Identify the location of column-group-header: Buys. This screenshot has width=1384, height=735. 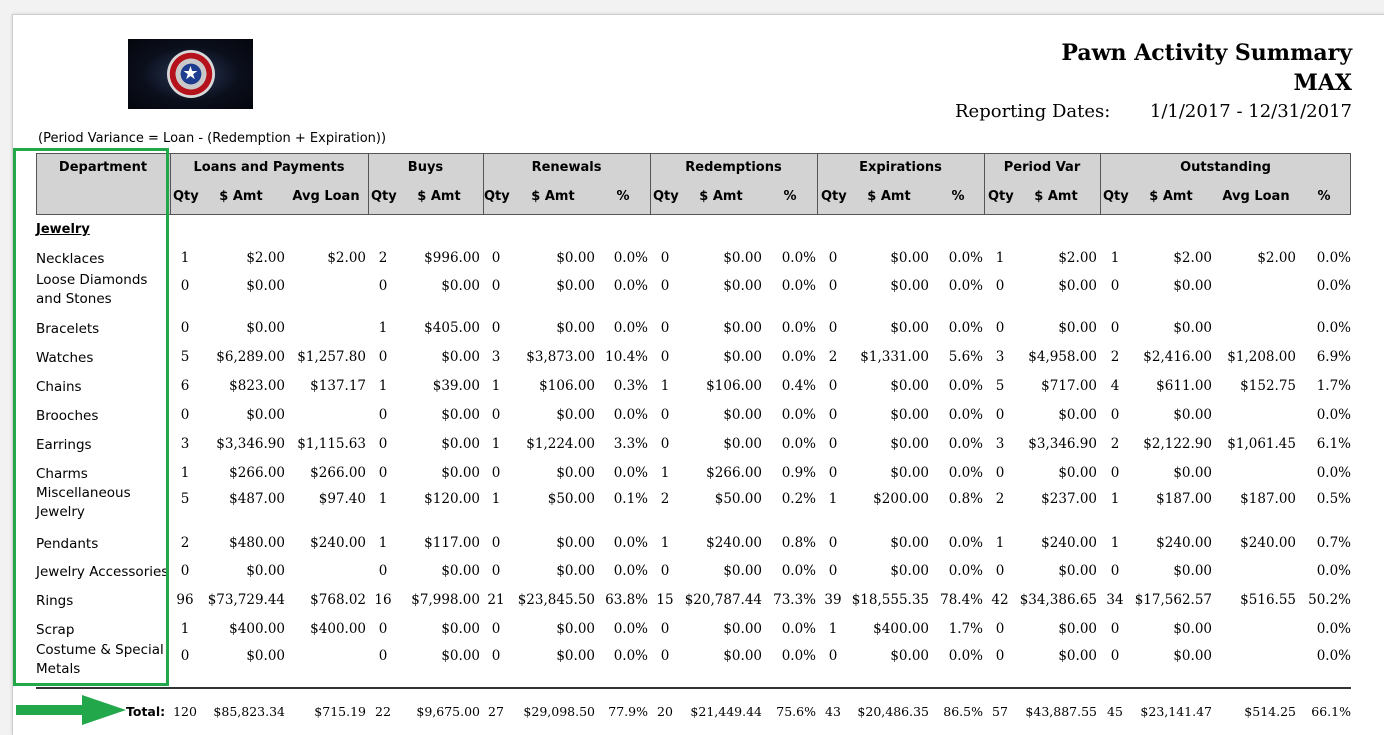
(425, 167).